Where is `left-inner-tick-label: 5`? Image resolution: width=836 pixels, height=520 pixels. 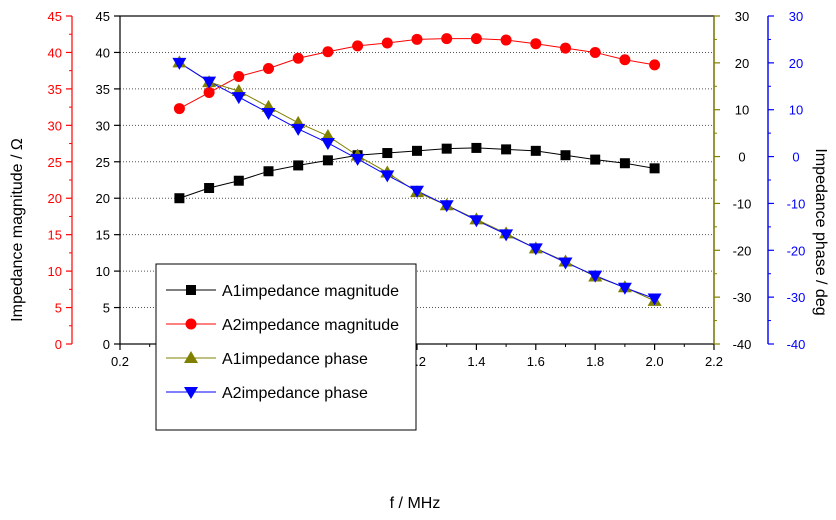
left-inner-tick-label: 5 is located at coordinates (106, 308).